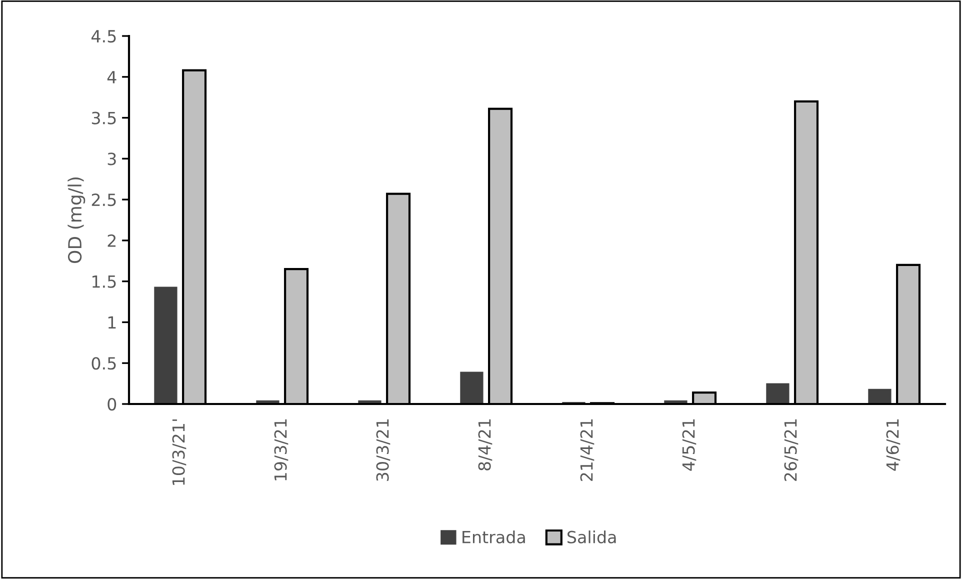 The width and height of the screenshot is (962, 579). I want to click on y-tick-label: 0, so click(112, 404).